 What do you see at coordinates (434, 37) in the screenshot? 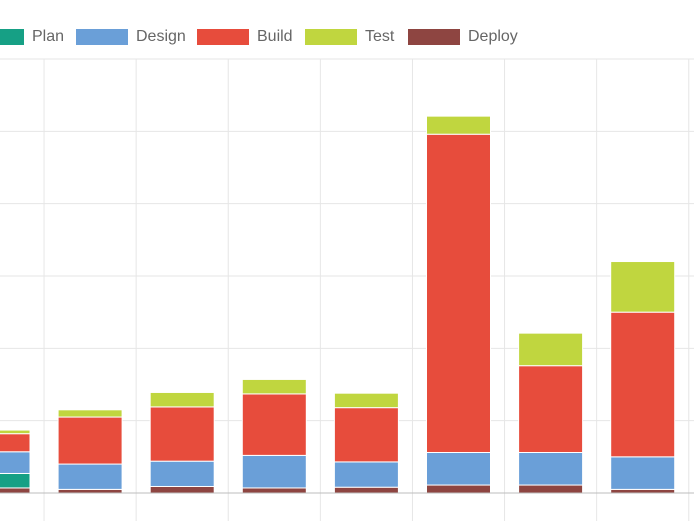
I see `legend-swatch-deploy` at bounding box center [434, 37].